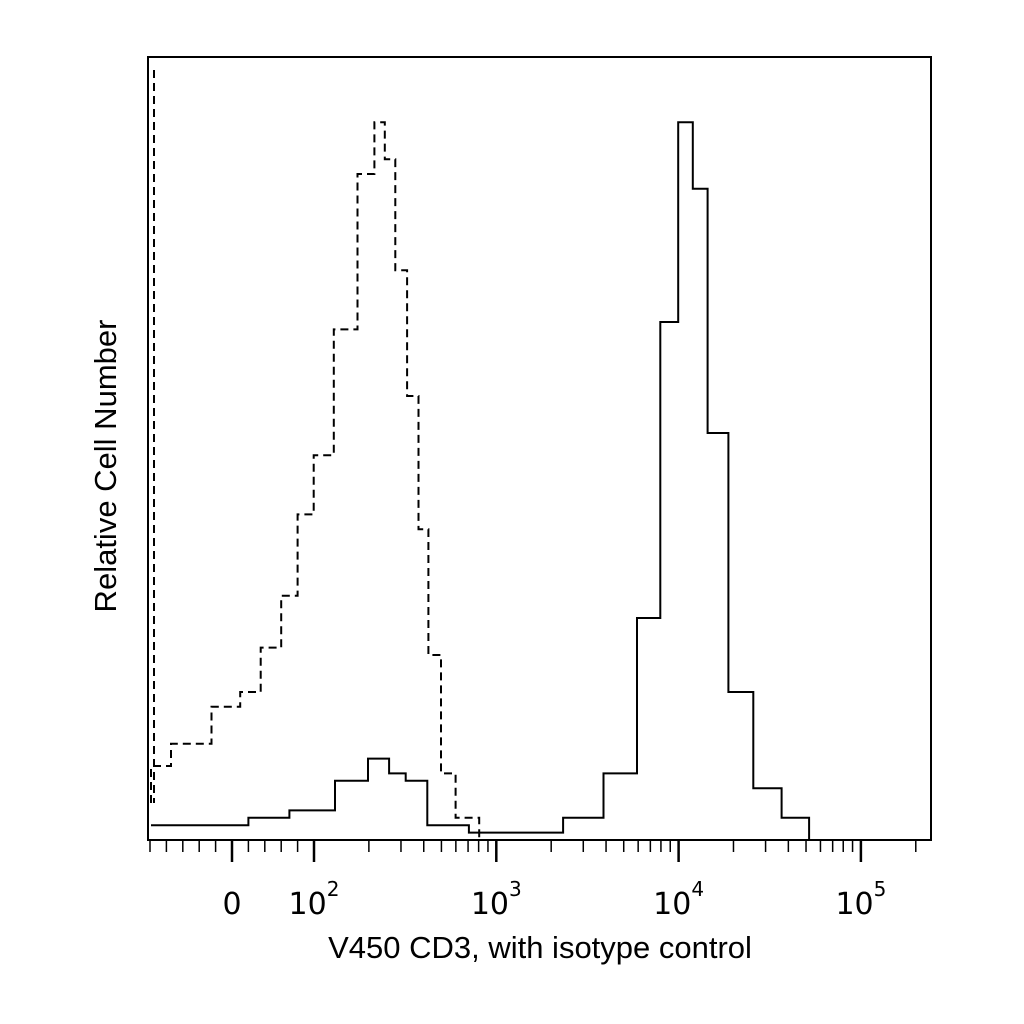 The image size is (1024, 1024). What do you see at coordinates (533, 851) in the screenshot?
I see `x-axis-ticks` at bounding box center [533, 851].